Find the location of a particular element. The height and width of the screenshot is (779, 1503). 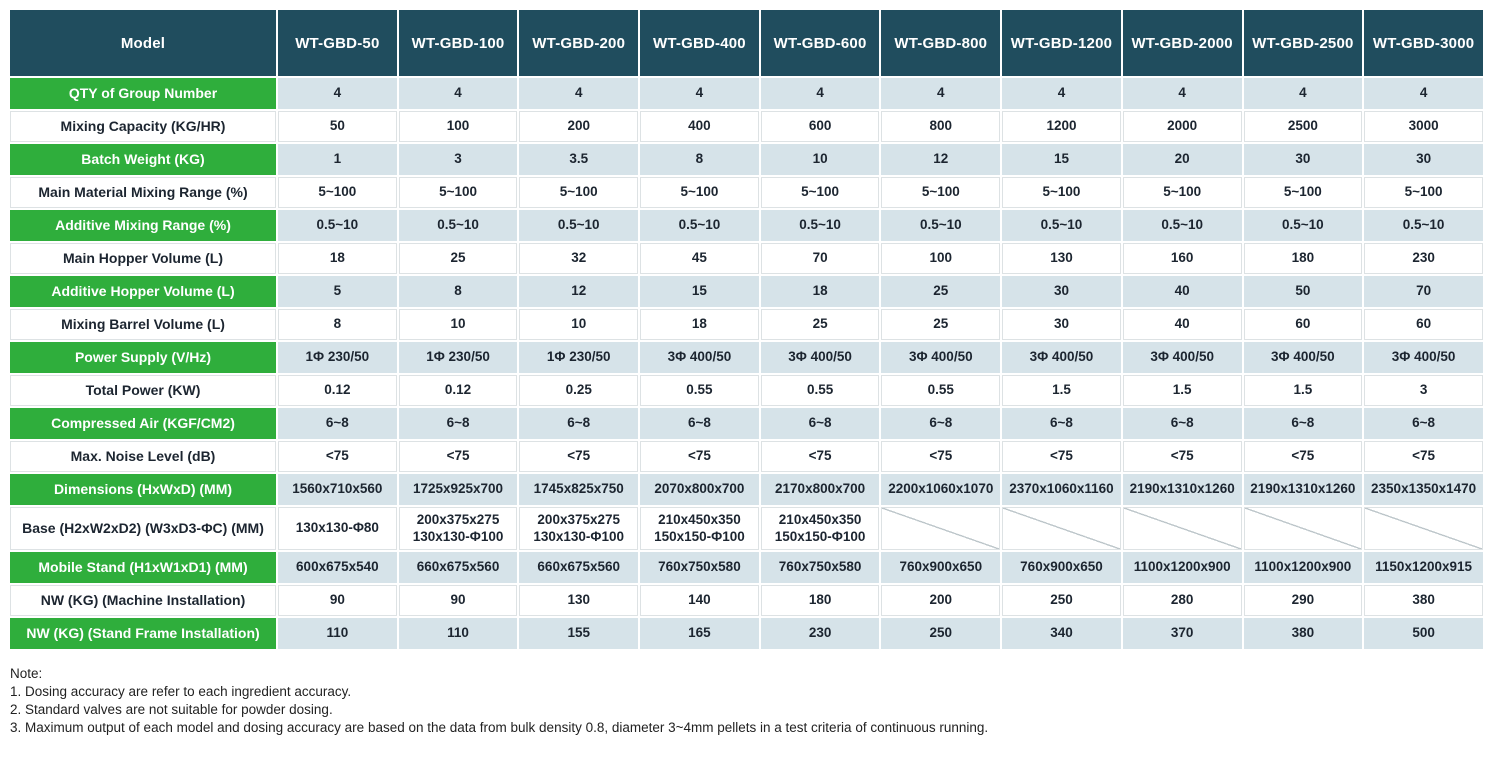

column-header: WT-GBD-600 is located at coordinates (820, 43).